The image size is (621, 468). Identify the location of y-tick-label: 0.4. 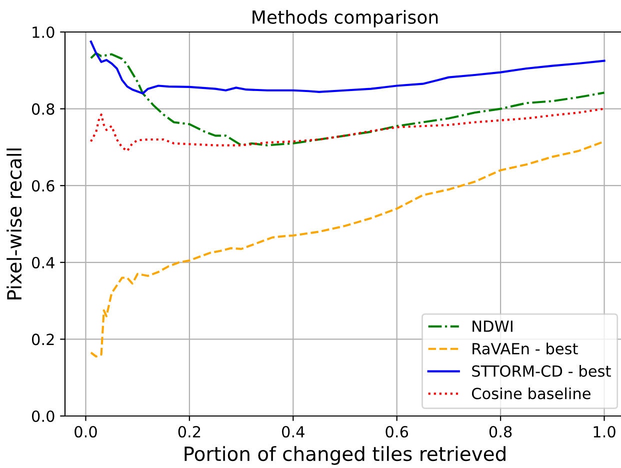
(43, 262).